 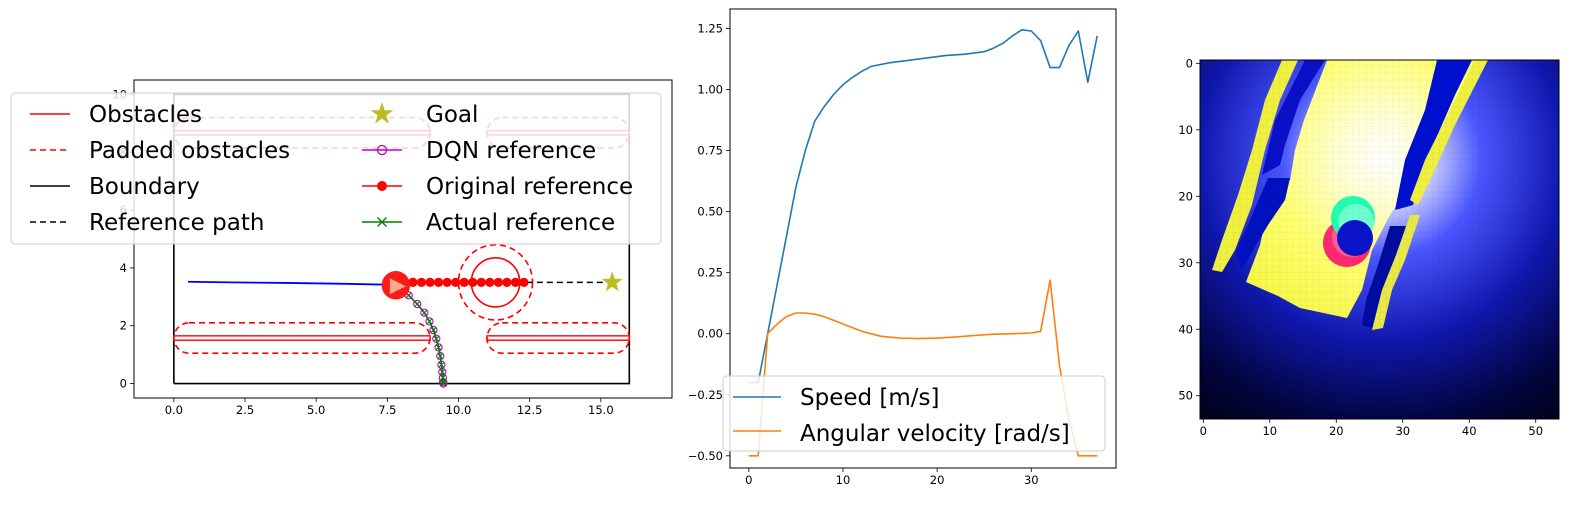 I want to click on y-tick-label: −0.25, so click(x=705, y=395).